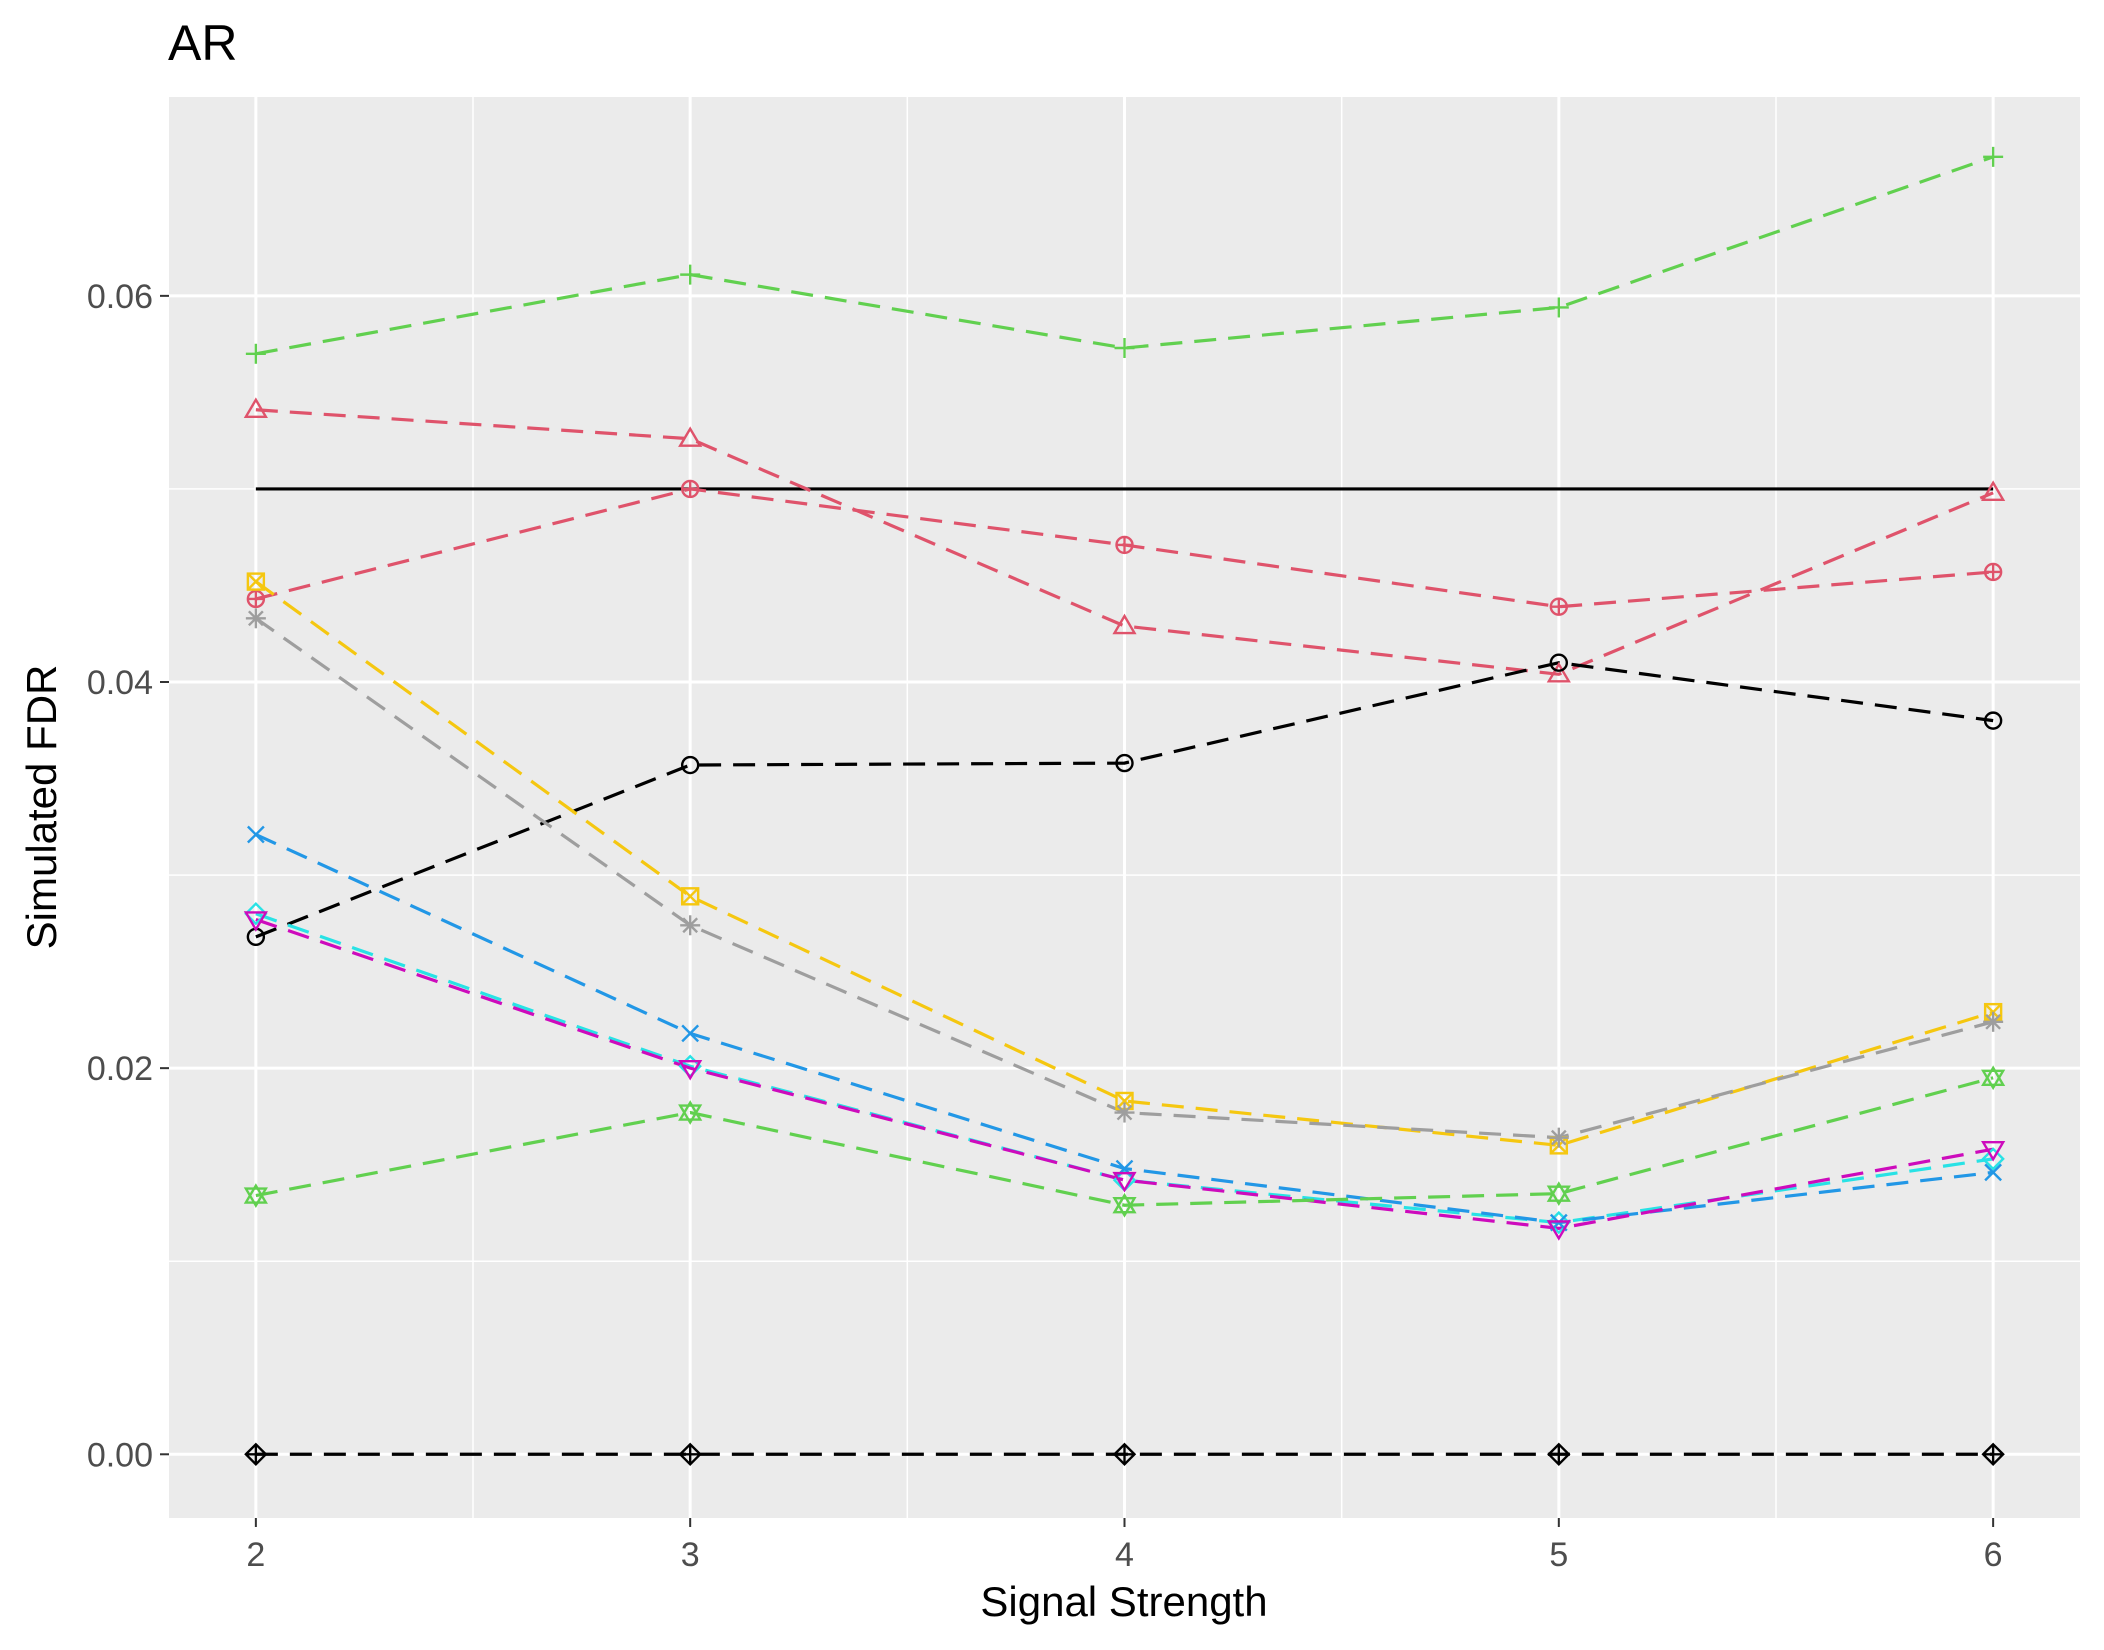 The height and width of the screenshot is (1650, 2104). What do you see at coordinates (120, 297) in the screenshot?
I see `y-tick-label: 0.06` at bounding box center [120, 297].